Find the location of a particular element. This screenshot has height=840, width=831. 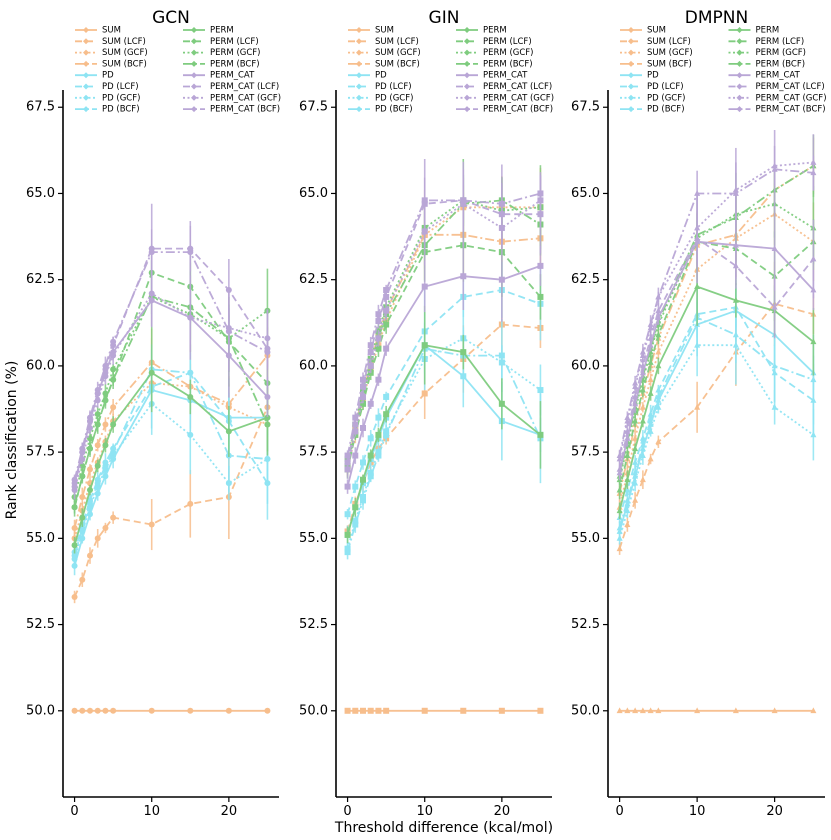

series-sum-lcf is located at coordinates (171, 495).